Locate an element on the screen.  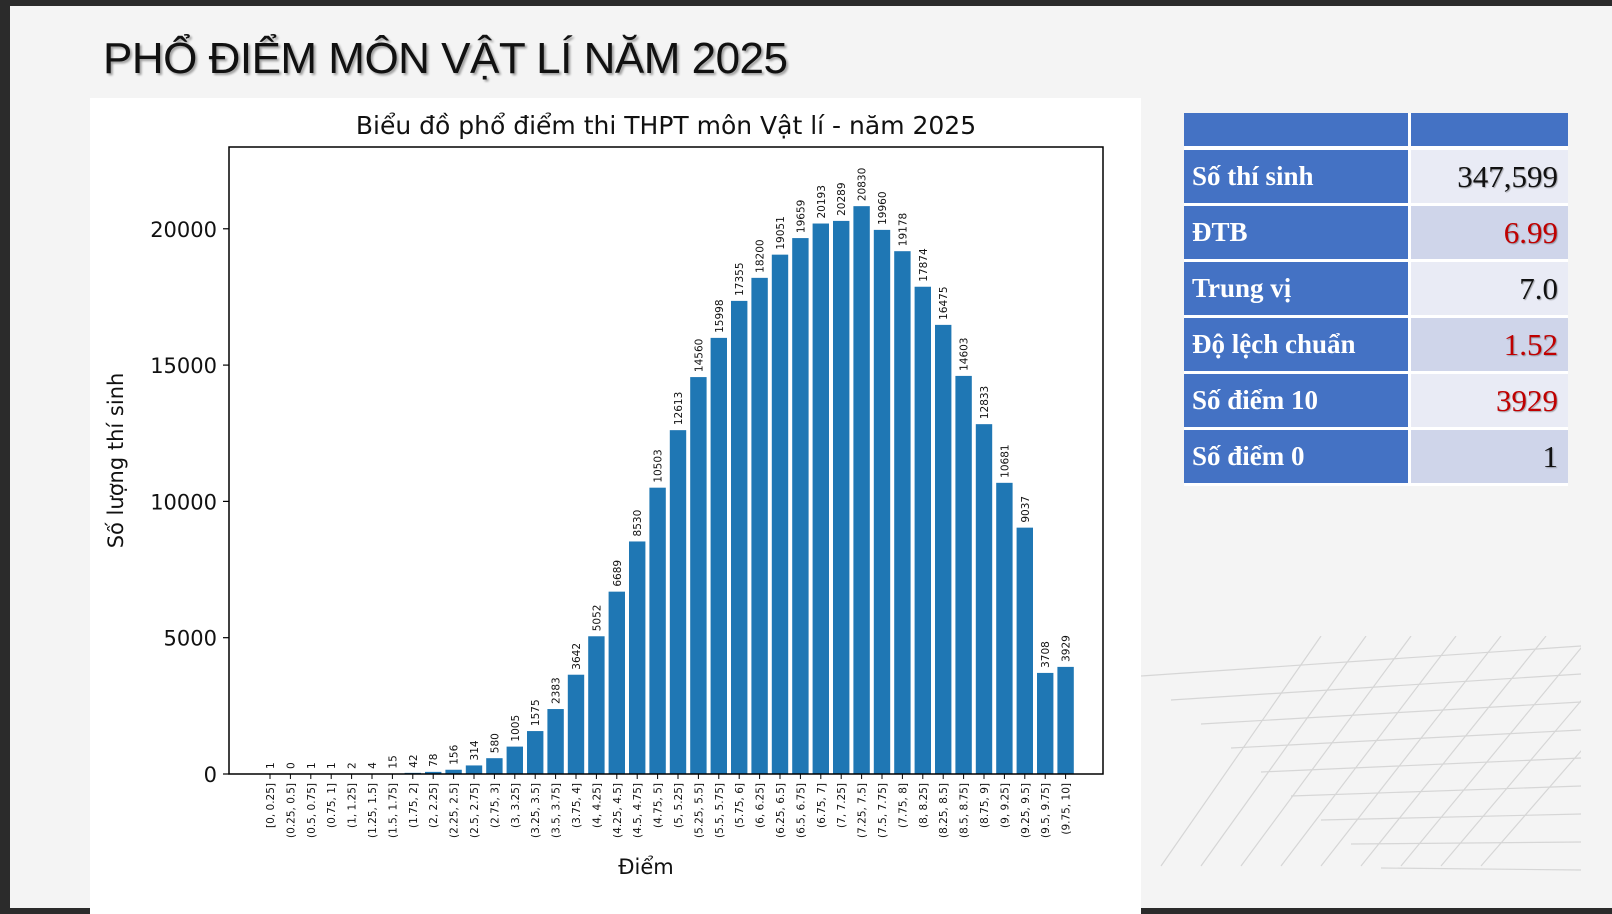
decorative-grid-pattern is located at coordinates (1361, 756).